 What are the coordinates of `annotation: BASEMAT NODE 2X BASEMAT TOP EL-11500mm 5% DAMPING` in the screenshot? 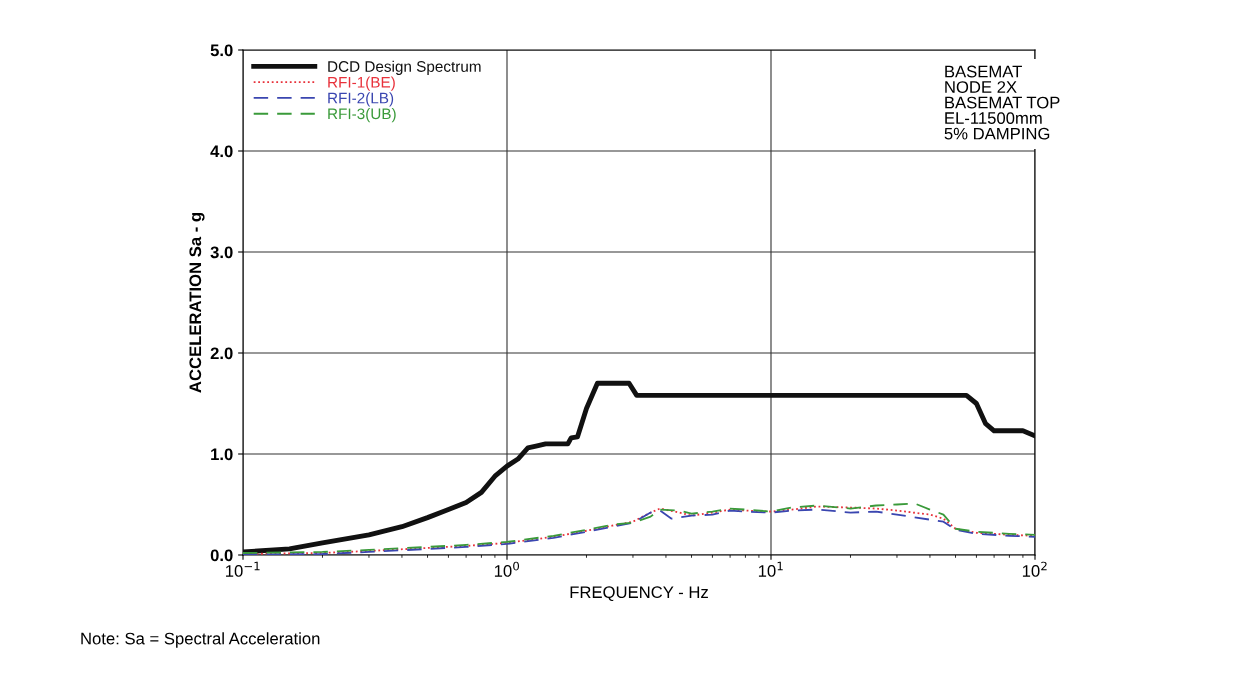 It's located at (1002, 102).